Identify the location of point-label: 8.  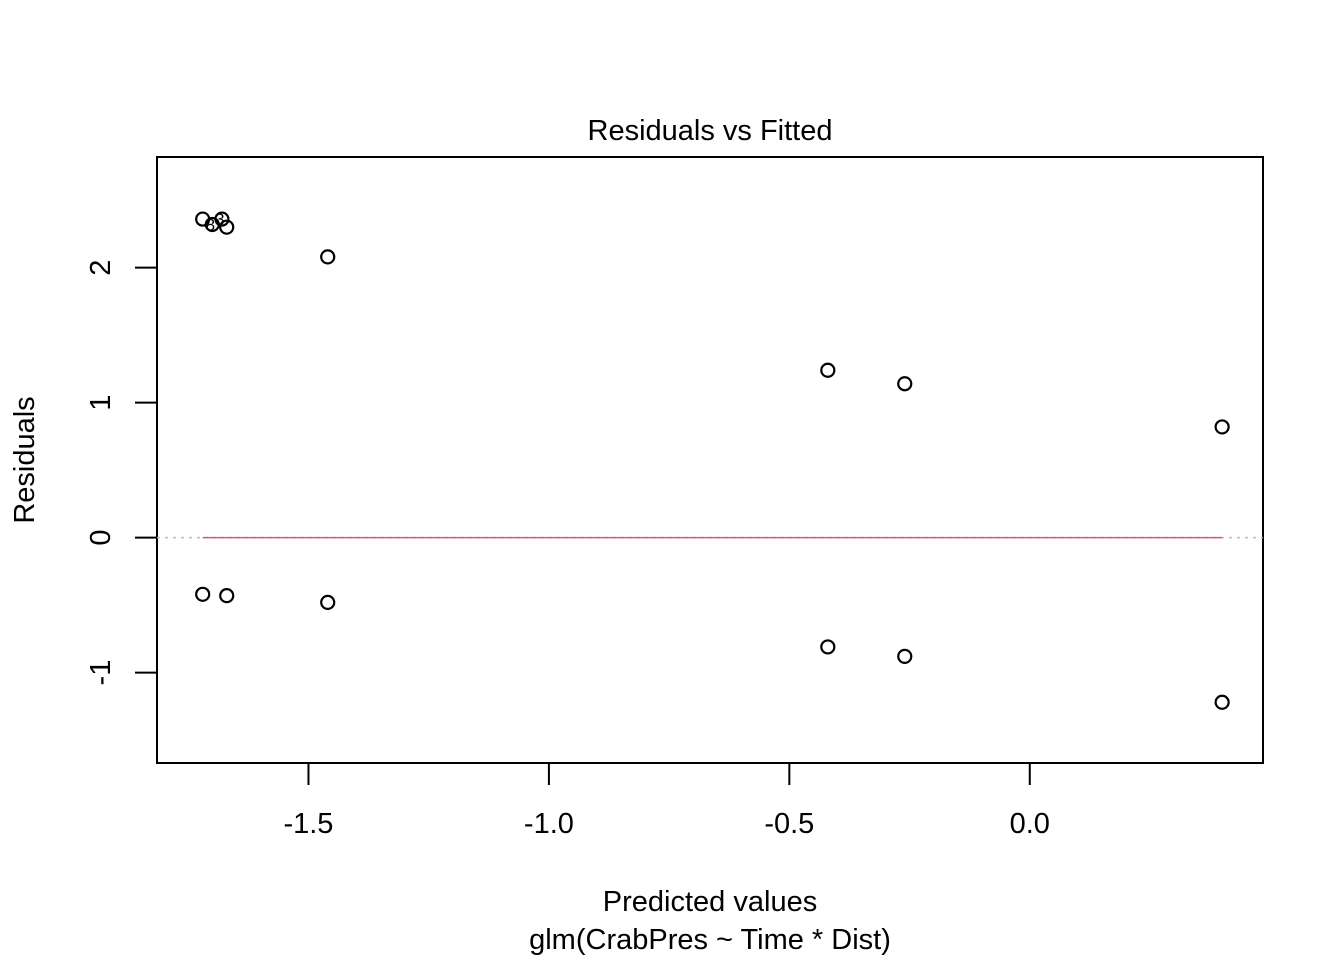
(210, 224).